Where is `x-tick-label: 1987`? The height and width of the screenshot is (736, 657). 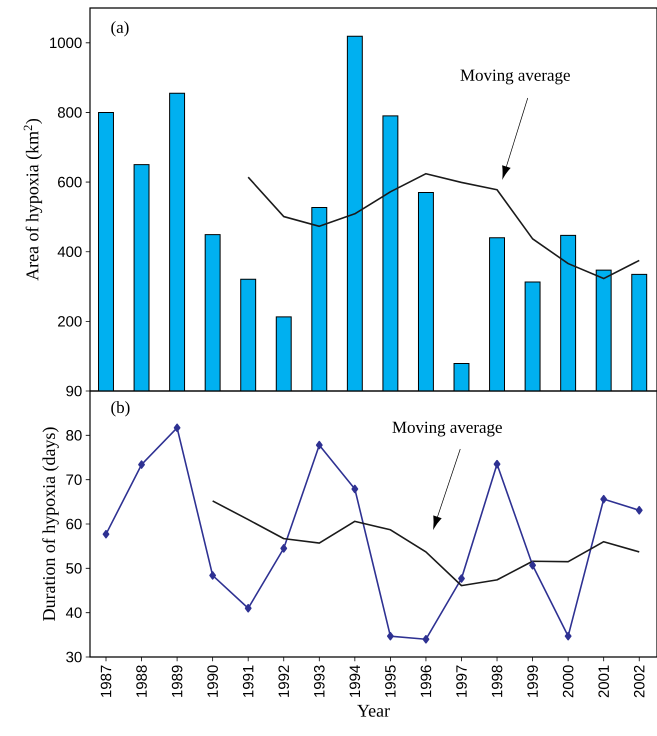 x-tick-label: 1987 is located at coordinates (106, 681).